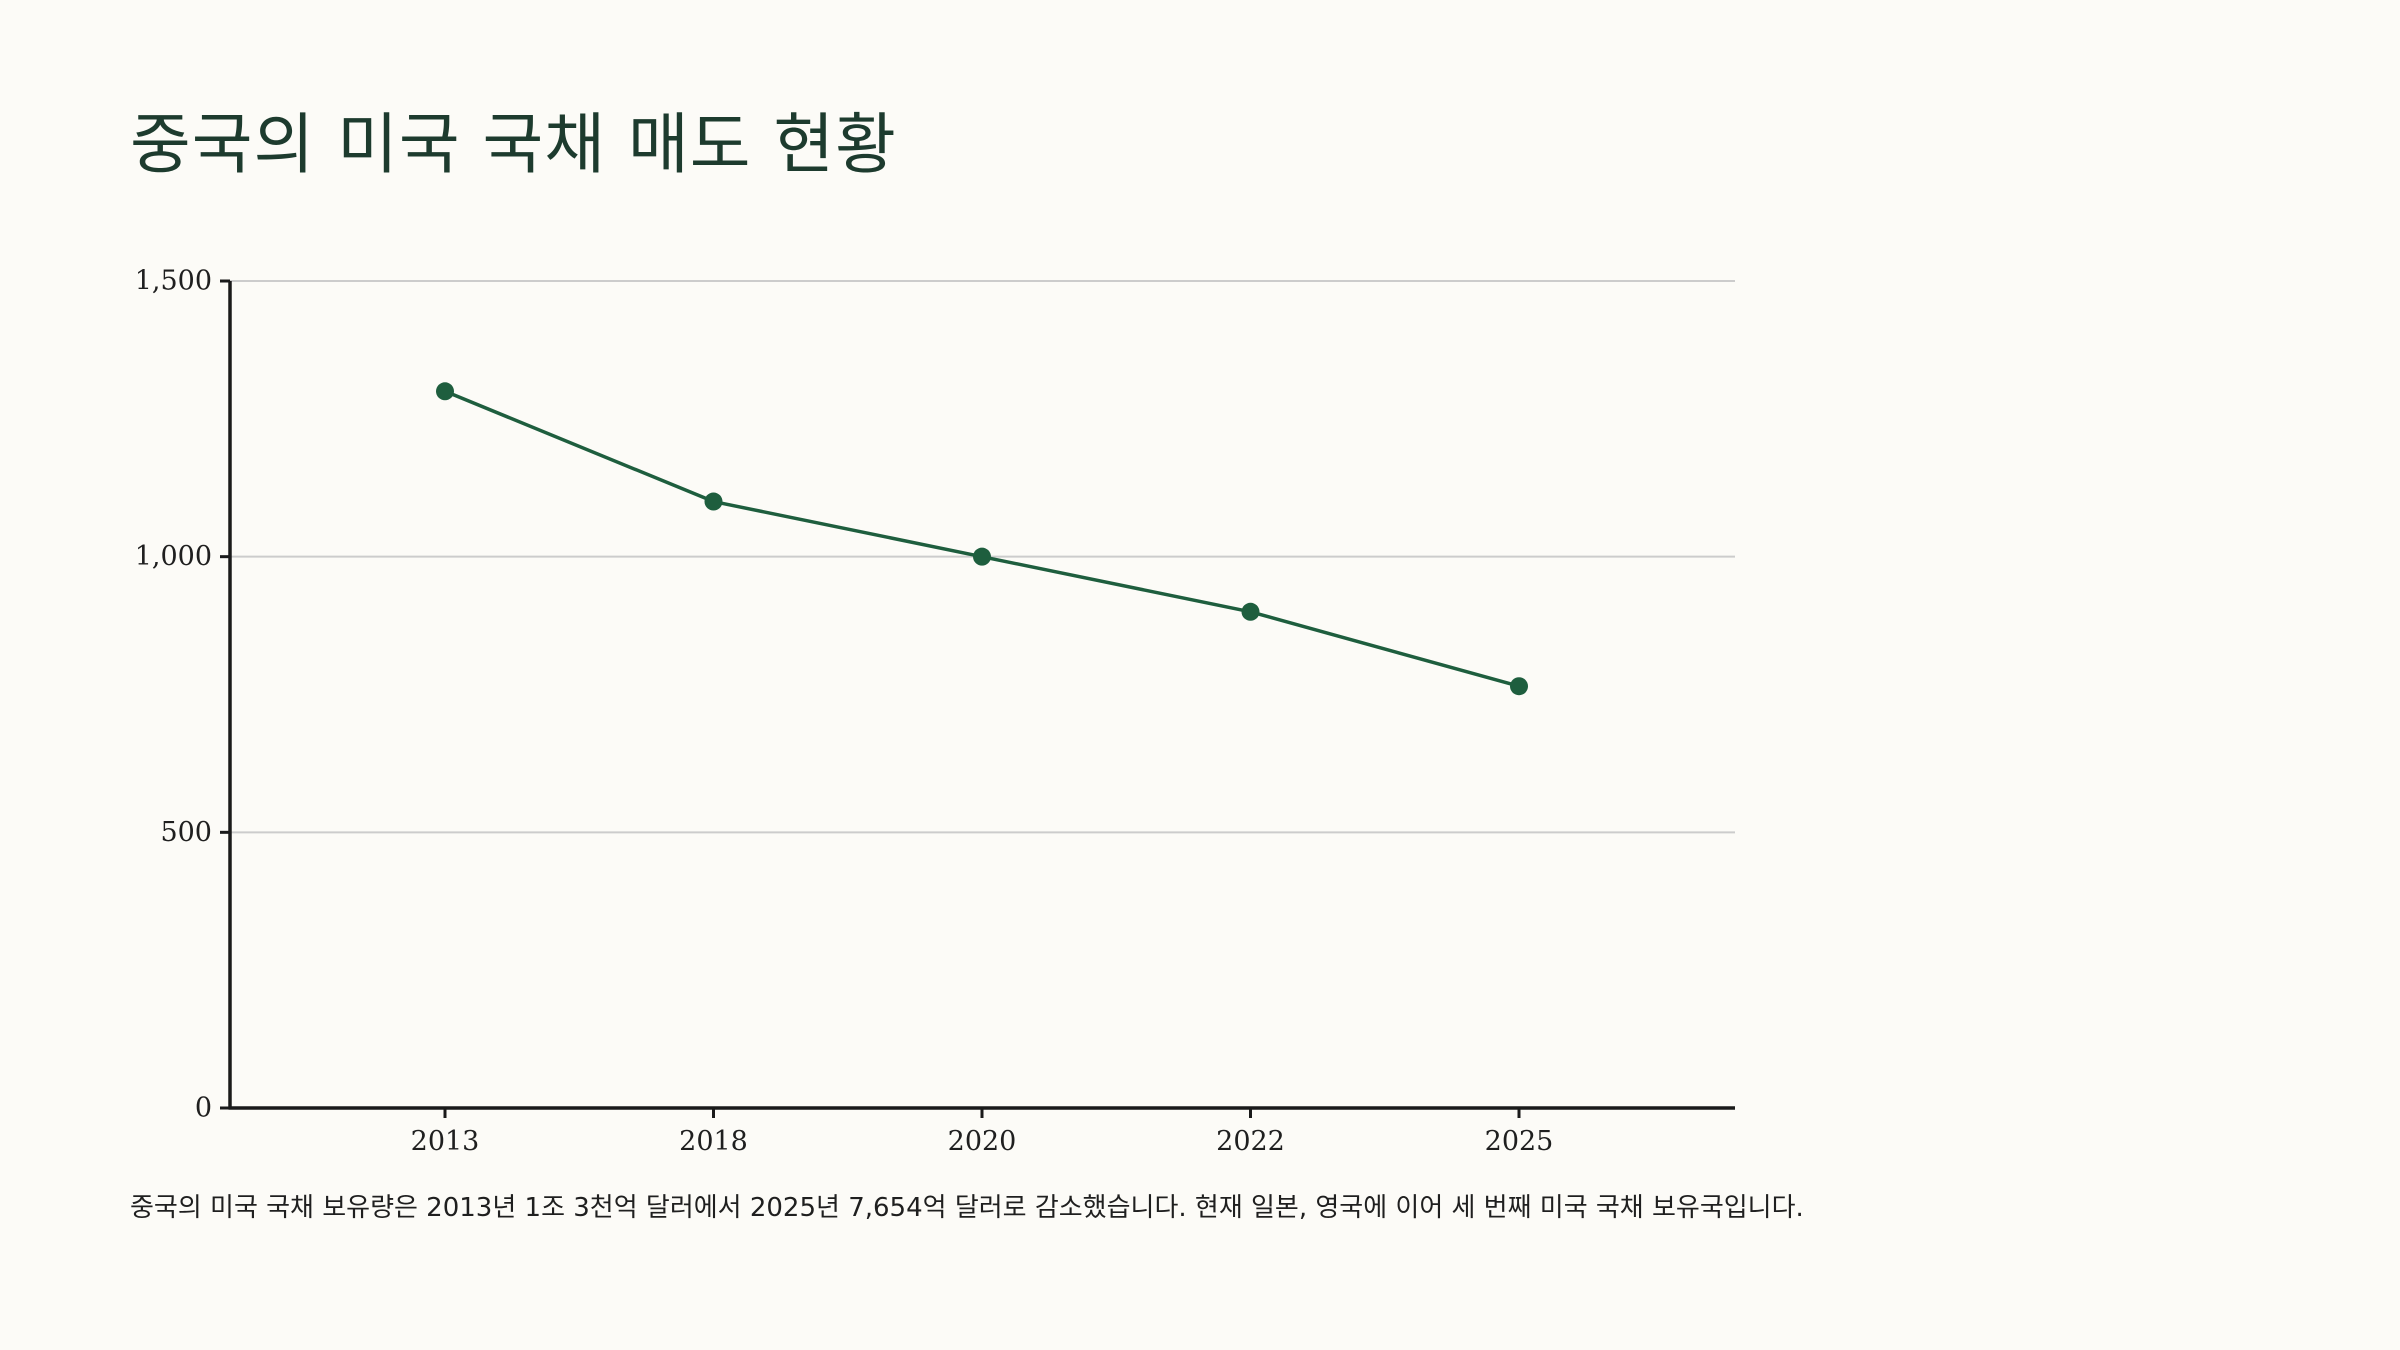 The height and width of the screenshot is (1350, 2400). I want to click on data-point-2025, so click(1519, 686).